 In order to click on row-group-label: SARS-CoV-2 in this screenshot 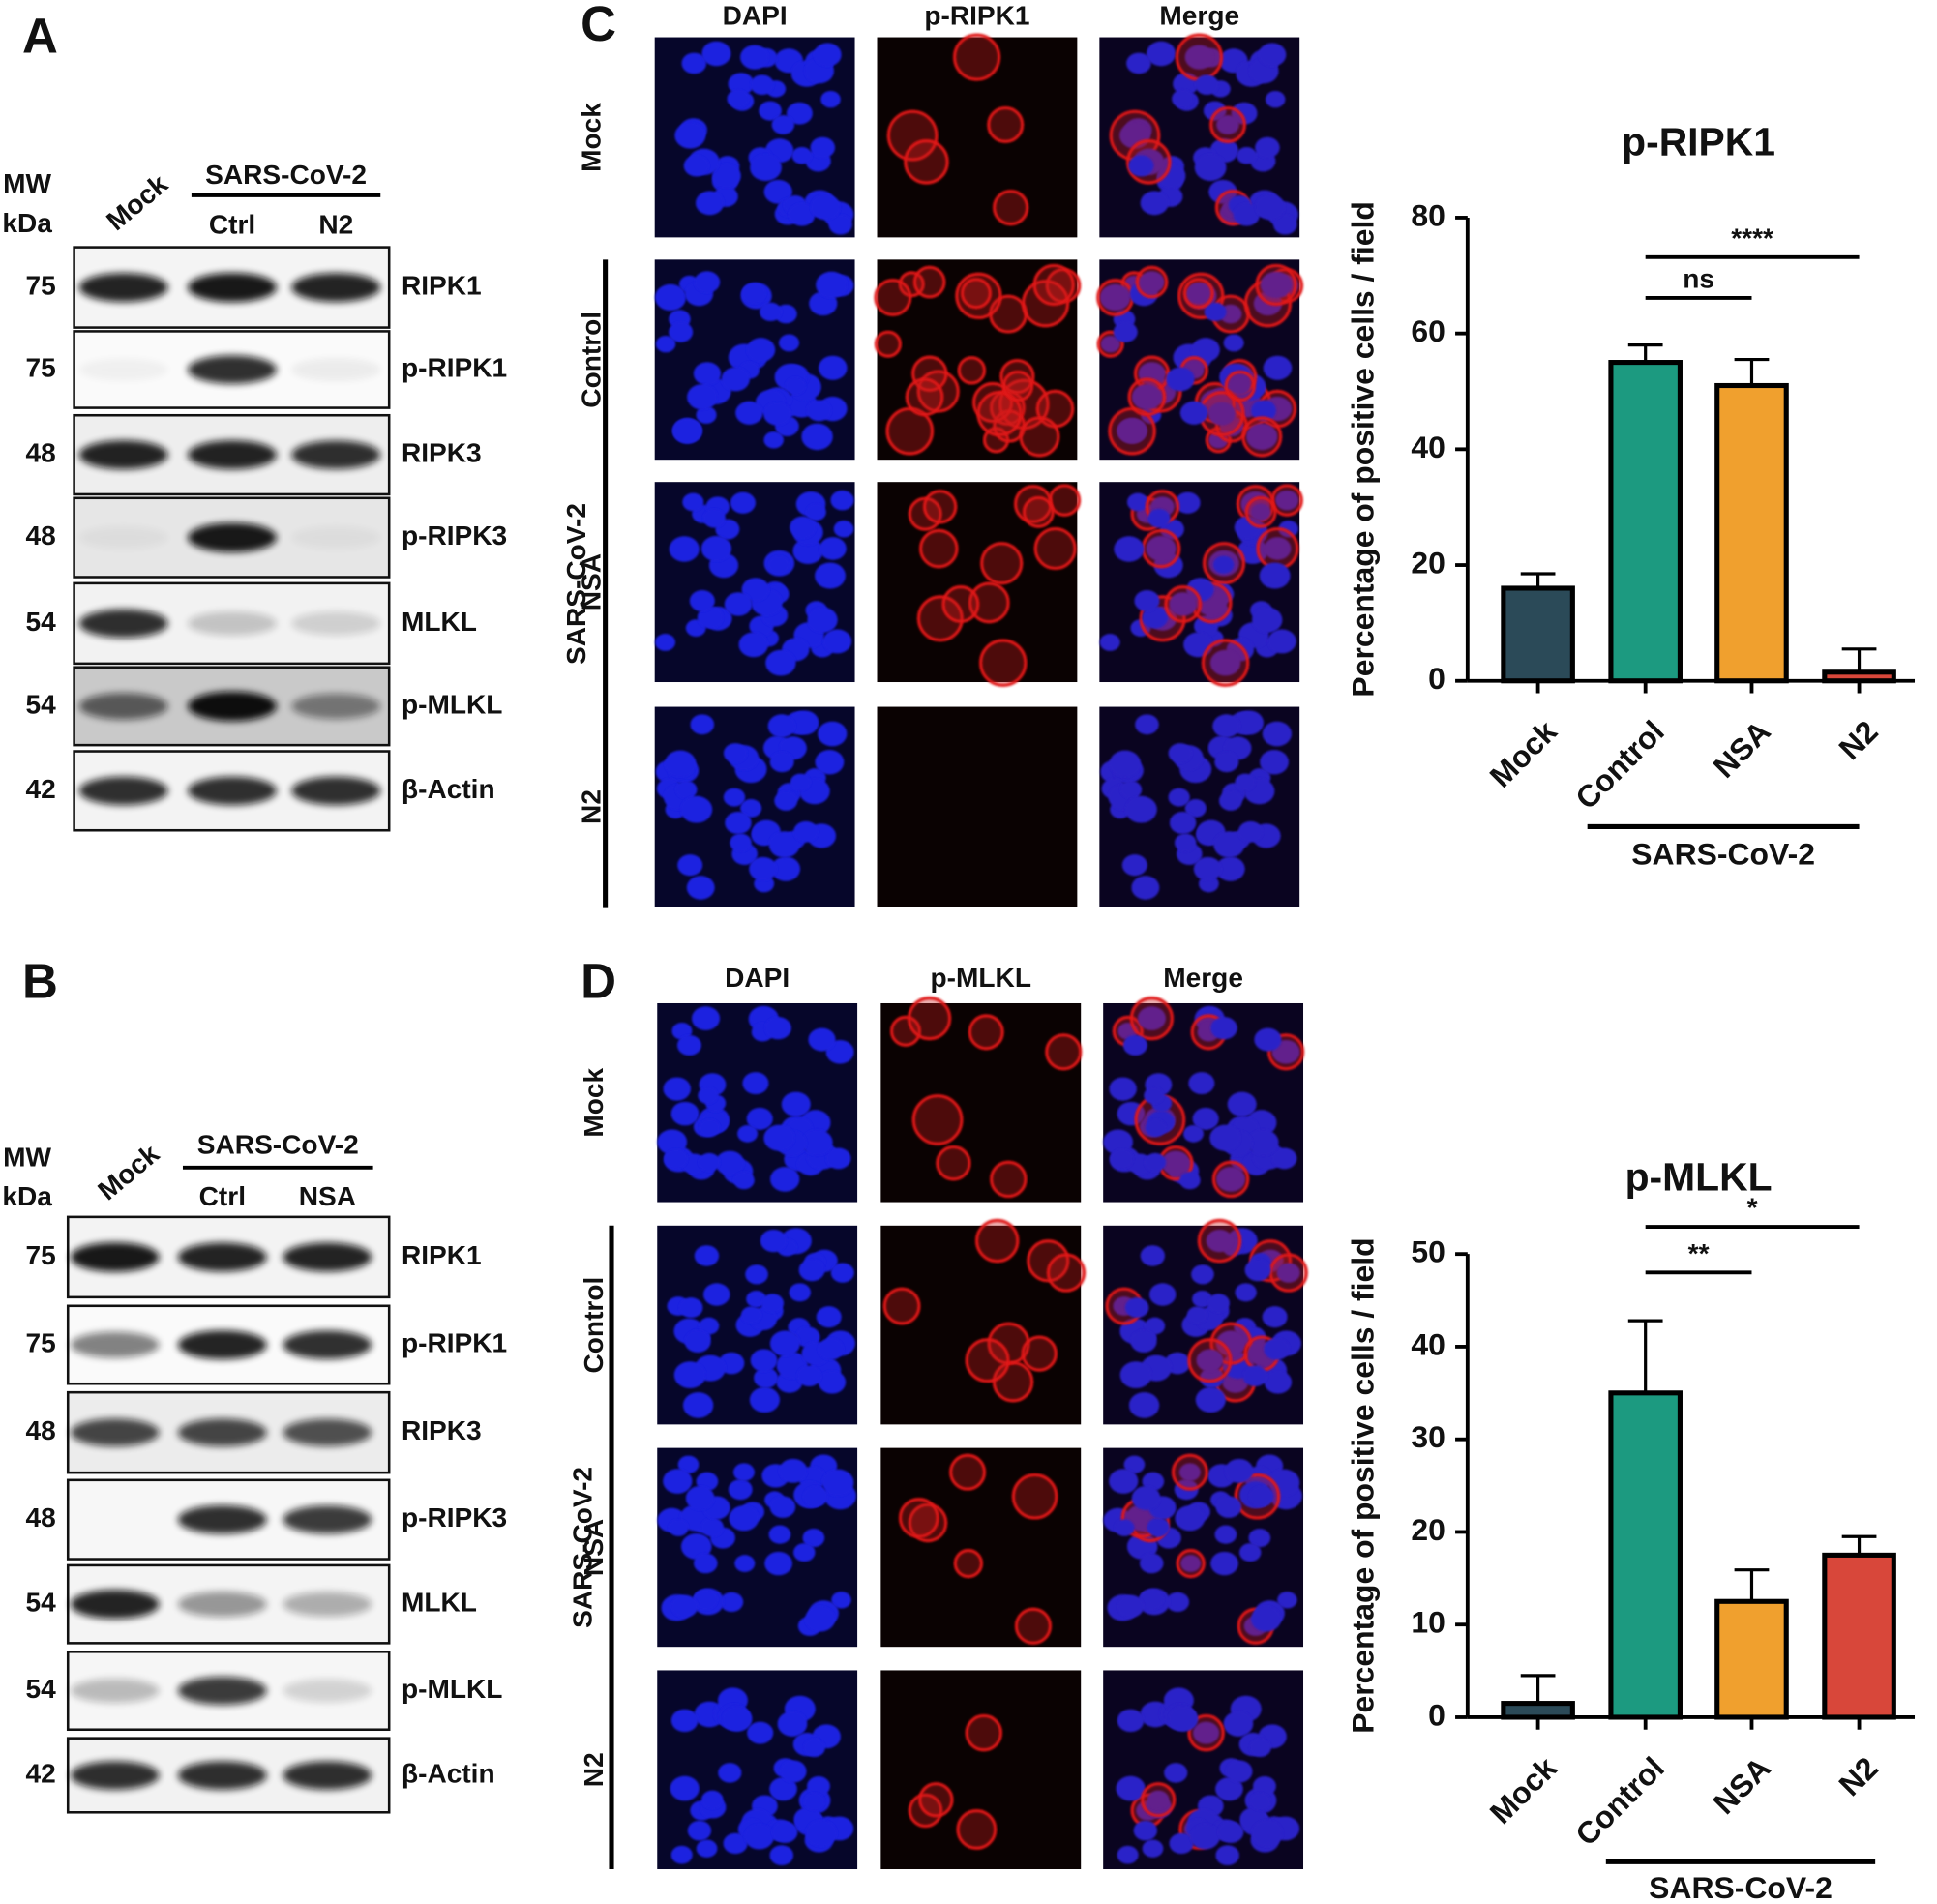, I will do `click(582, 1548)`.